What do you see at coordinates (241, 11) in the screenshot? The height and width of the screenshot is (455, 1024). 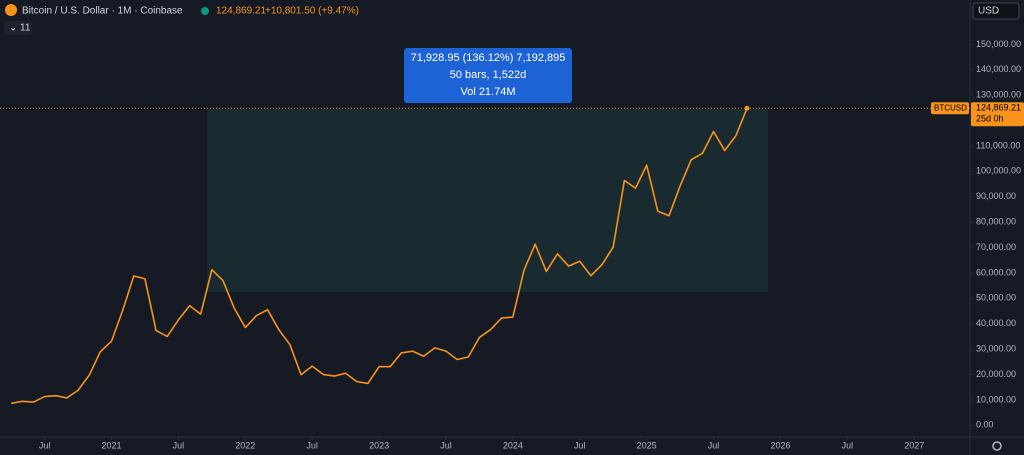 I see `last-price: 124,869.21` at bounding box center [241, 11].